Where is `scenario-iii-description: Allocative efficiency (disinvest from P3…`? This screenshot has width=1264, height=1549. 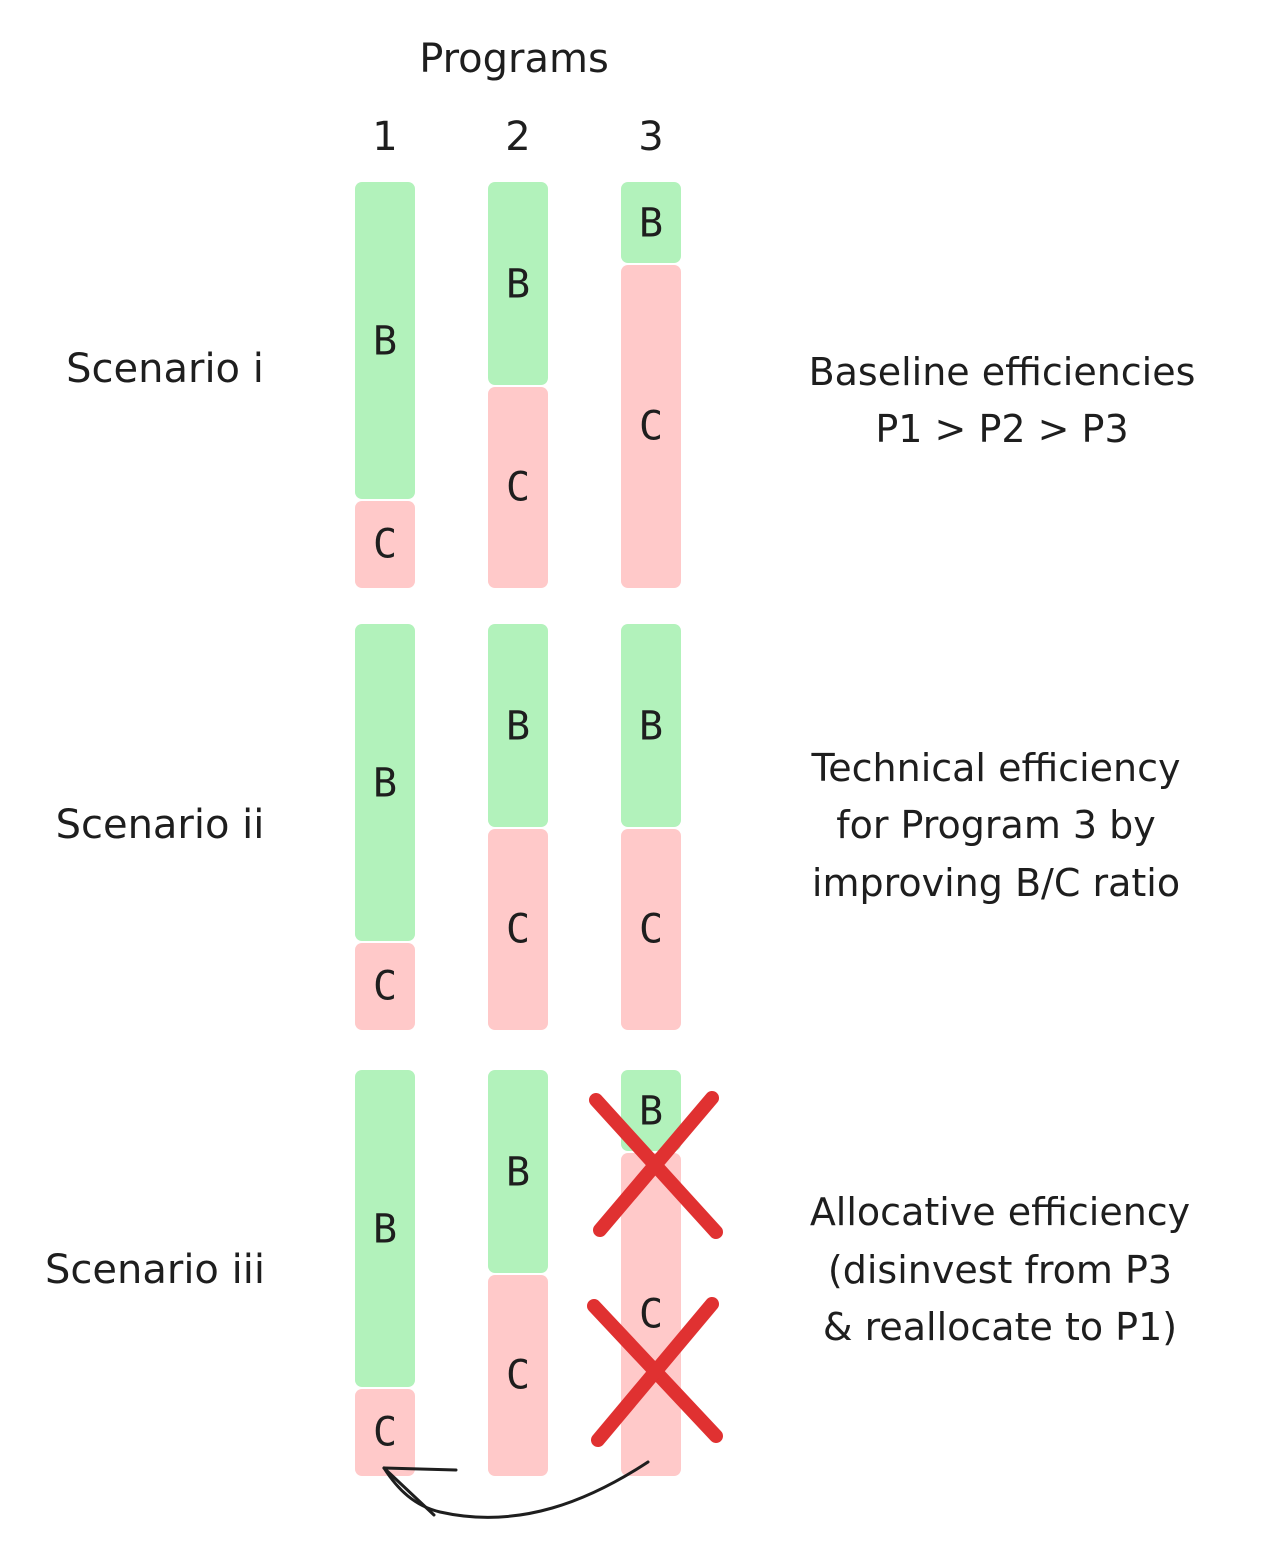
scenario-iii-description: Allocative efficiency (disinvest from P3… is located at coordinates (1000, 1269).